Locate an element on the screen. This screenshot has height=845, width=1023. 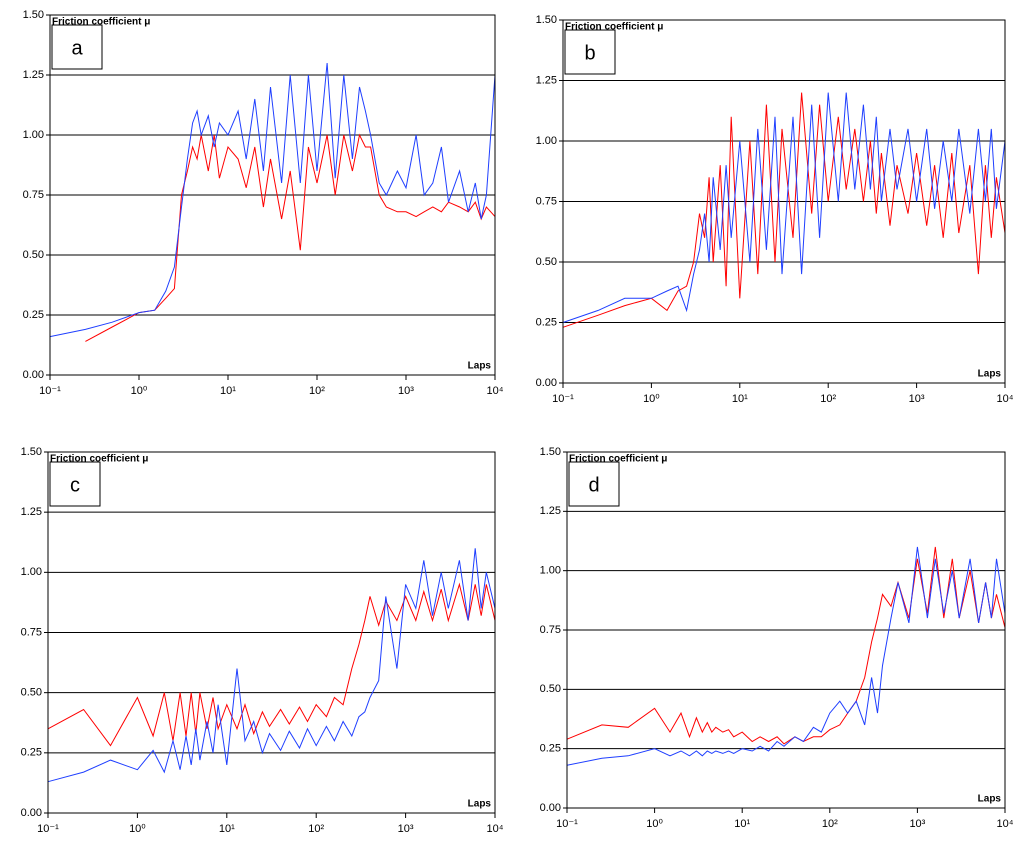
panel-label: d is located at coordinates (593, 485).